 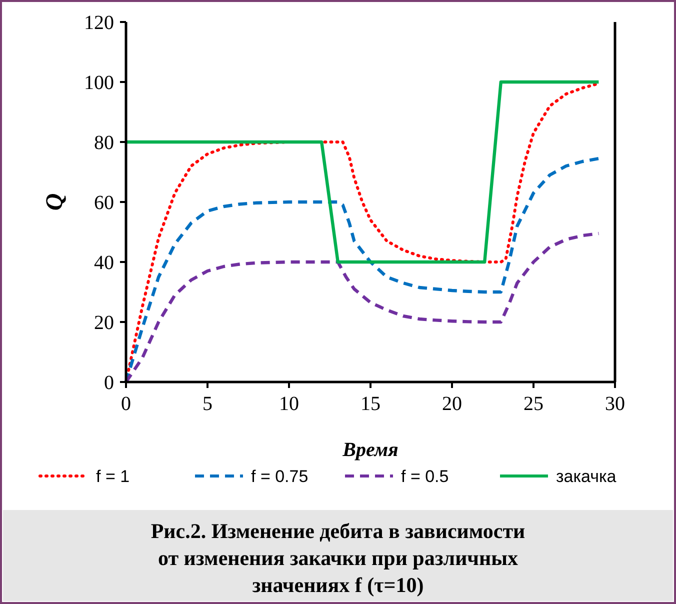 I want to click on x-tick-label: 20, so click(x=452, y=404).